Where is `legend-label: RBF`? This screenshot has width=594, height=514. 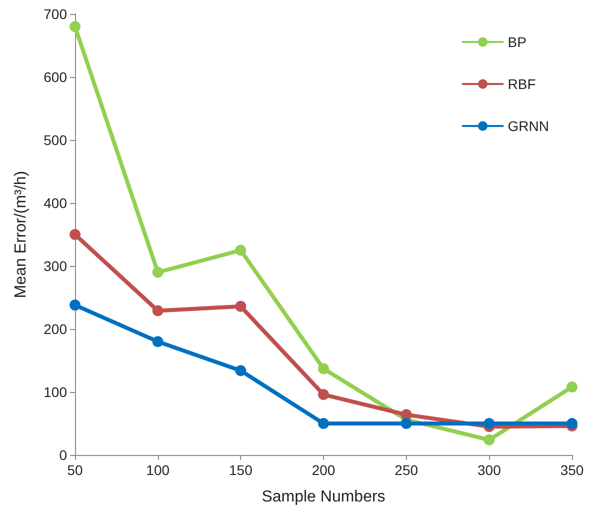
legend-label: RBF is located at coordinates (522, 84).